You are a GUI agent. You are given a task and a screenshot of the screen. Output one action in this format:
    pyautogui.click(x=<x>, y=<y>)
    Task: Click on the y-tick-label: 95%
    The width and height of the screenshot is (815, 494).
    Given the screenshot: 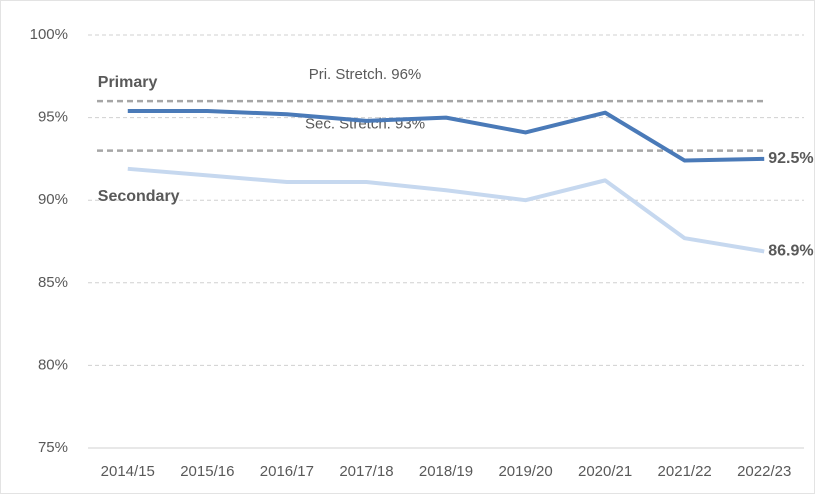 What is the action you would take?
    pyautogui.click(x=53, y=117)
    